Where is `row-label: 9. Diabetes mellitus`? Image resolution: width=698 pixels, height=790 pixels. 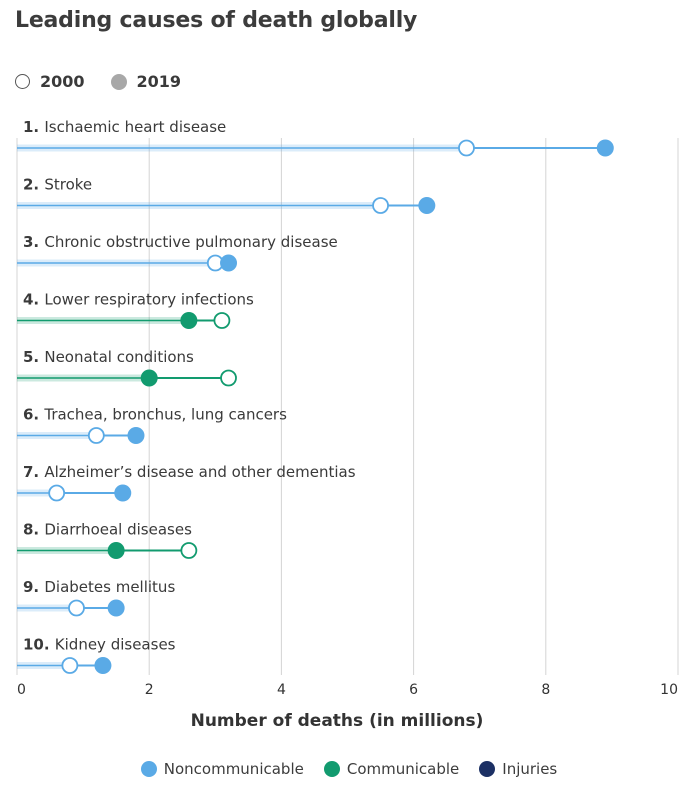 row-label: 9. Diabetes mellitus is located at coordinates (99, 587).